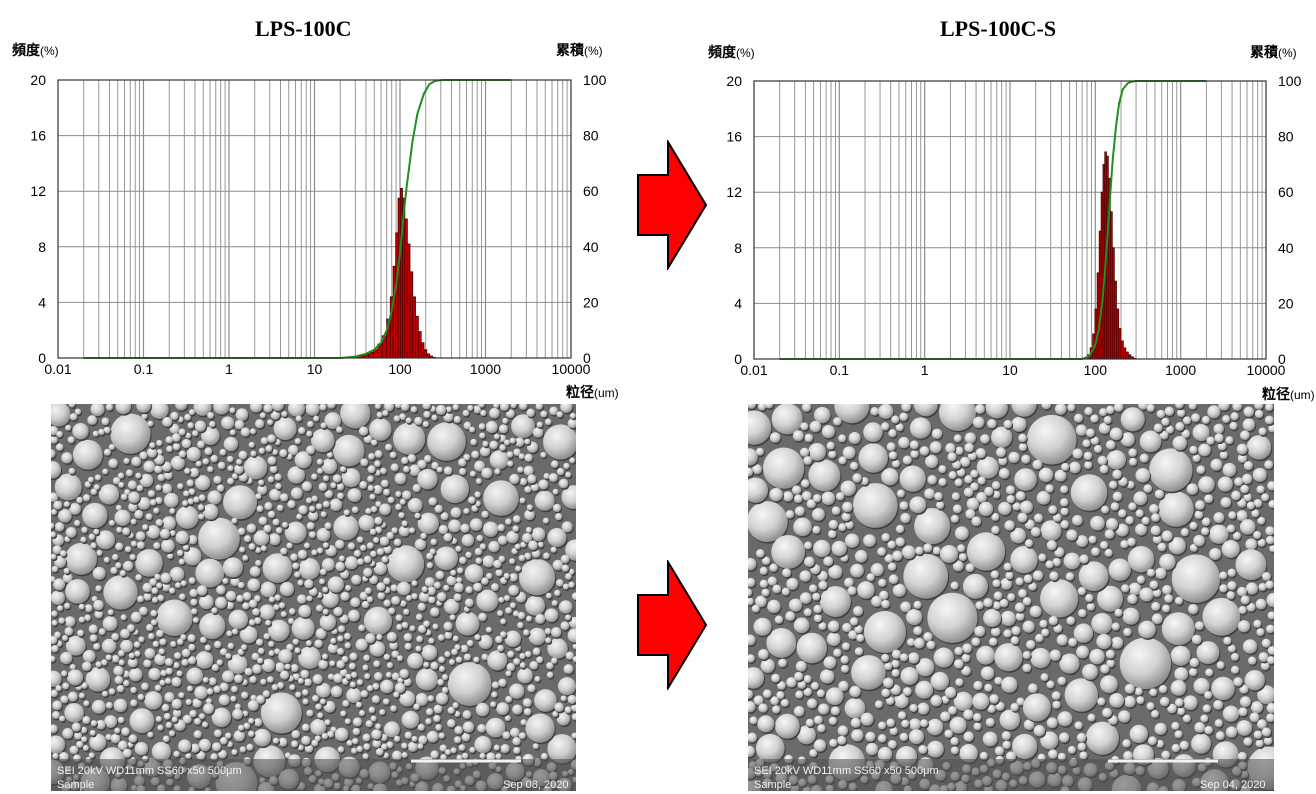  Describe the element at coordinates (400, 369) in the screenshot. I see `left-x-tick-label: 100` at that location.